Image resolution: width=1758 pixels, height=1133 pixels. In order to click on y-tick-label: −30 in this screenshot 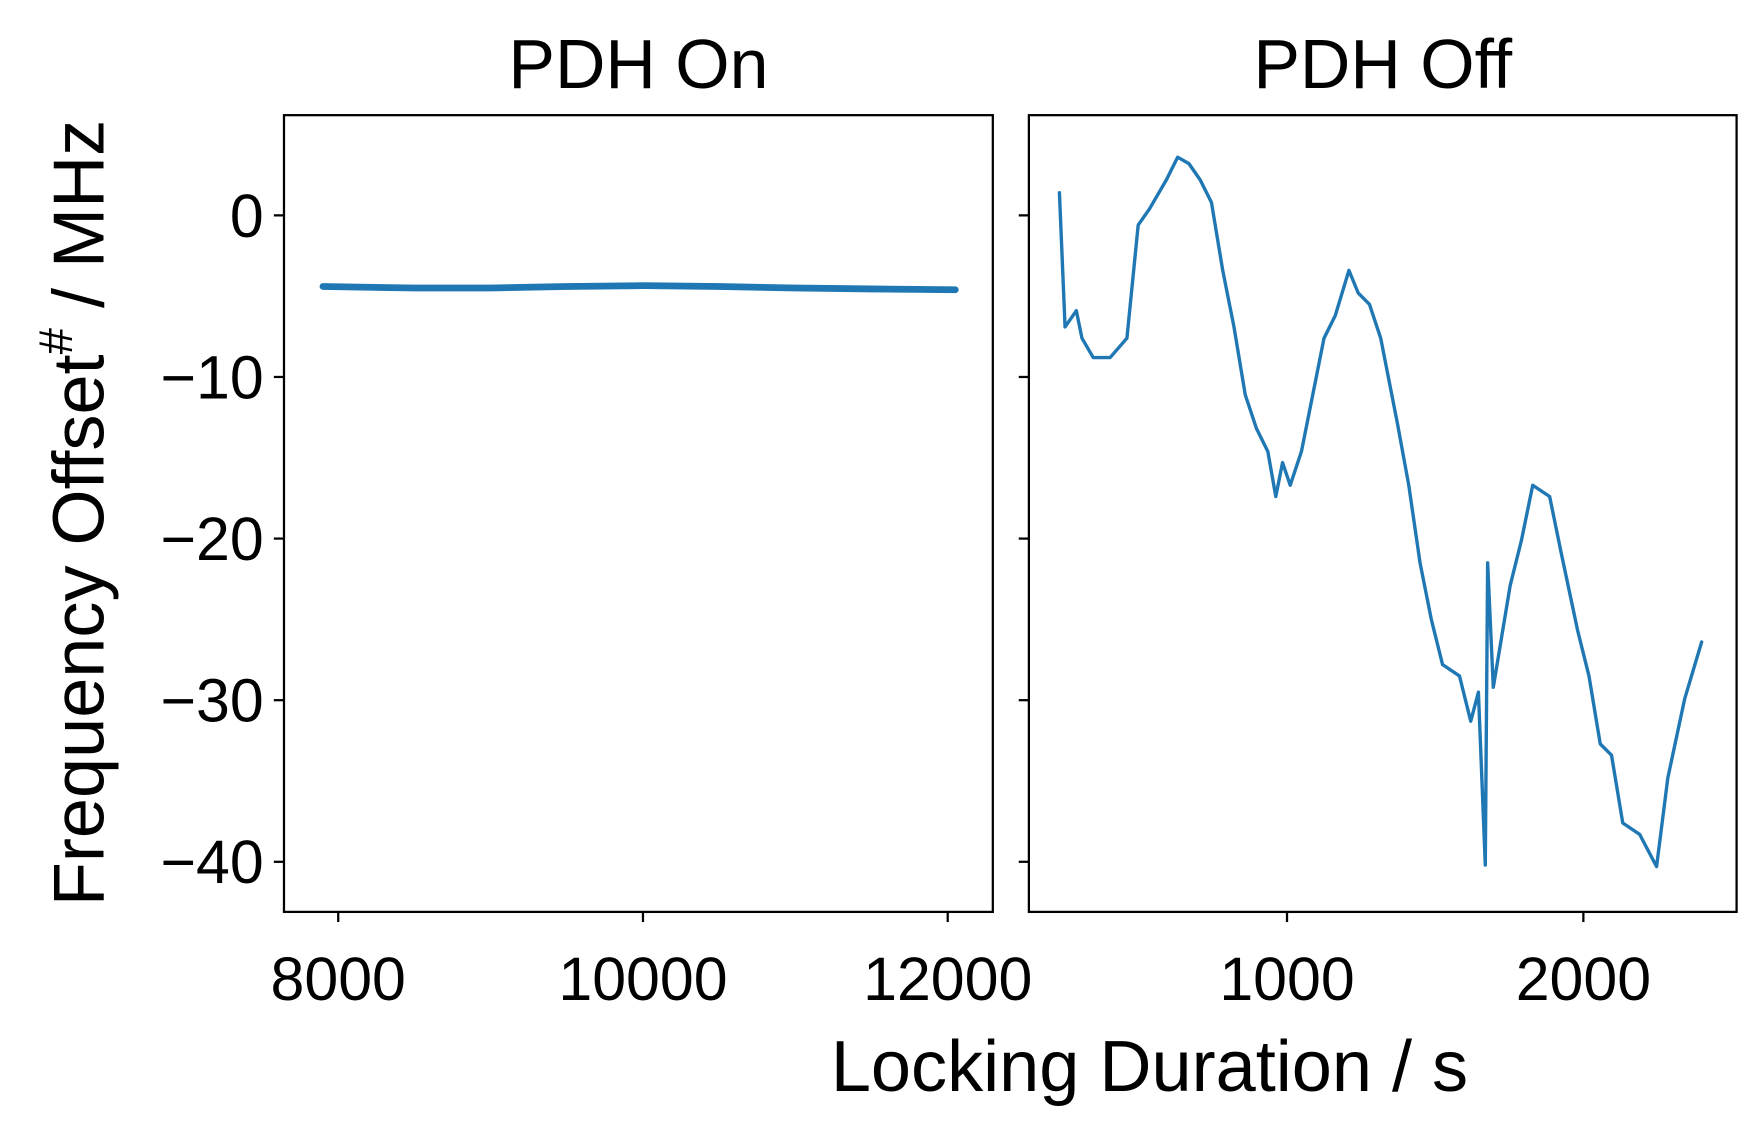, I will do `click(211, 701)`.